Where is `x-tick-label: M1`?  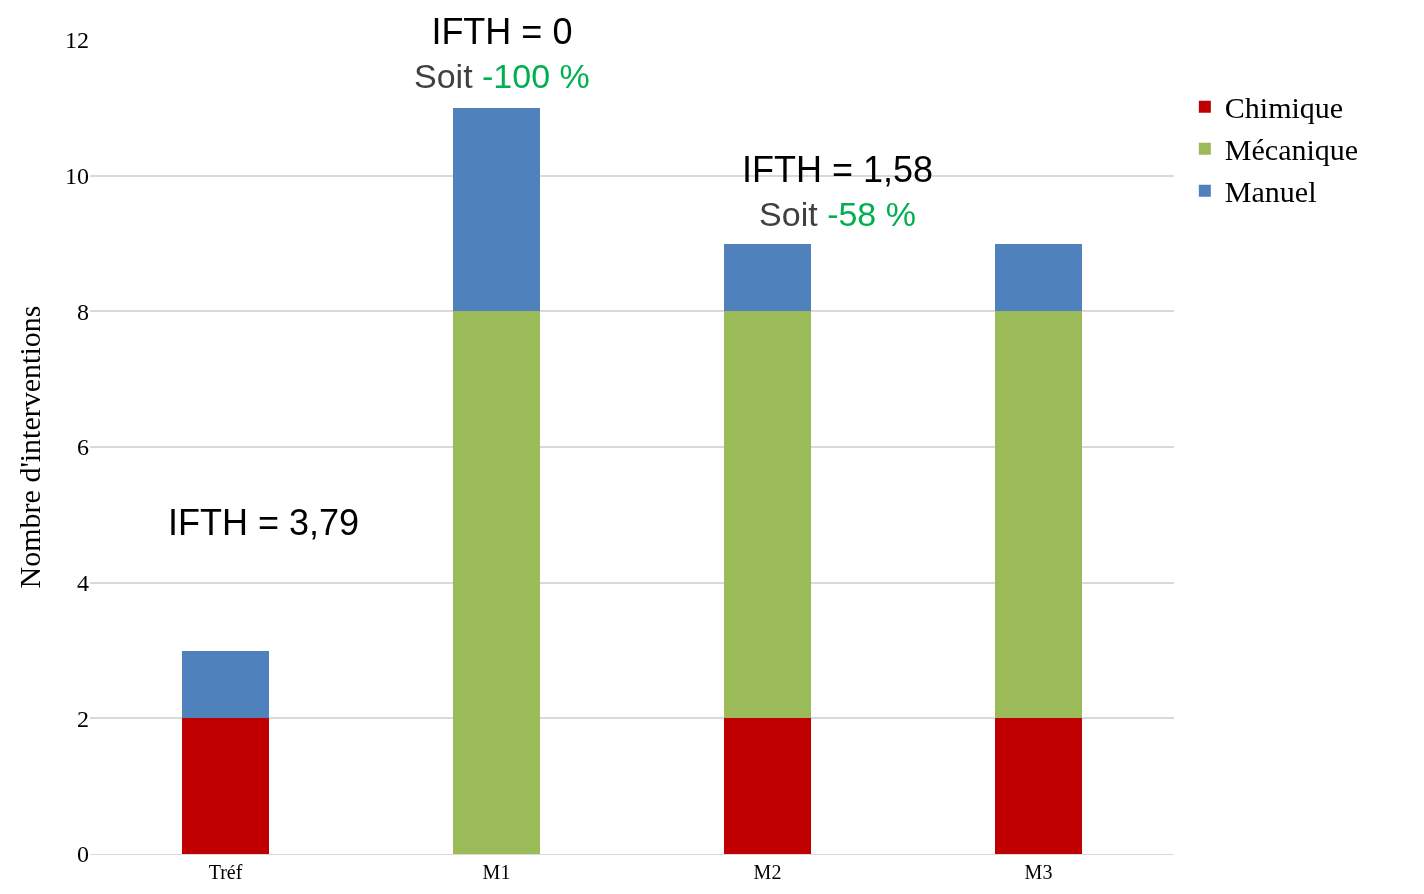 x-tick-label: M1 is located at coordinates (496, 872).